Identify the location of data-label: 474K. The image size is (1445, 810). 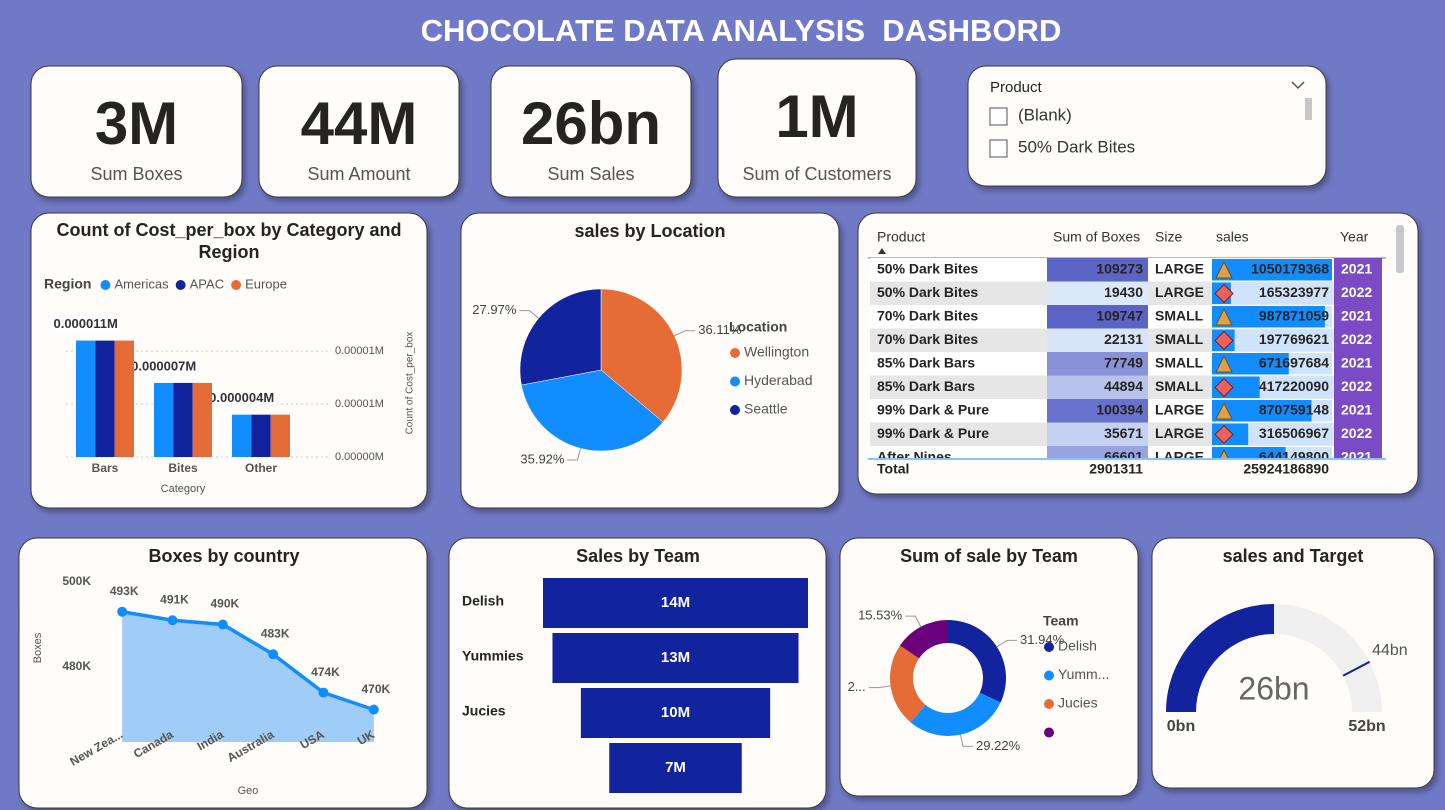
(325, 672).